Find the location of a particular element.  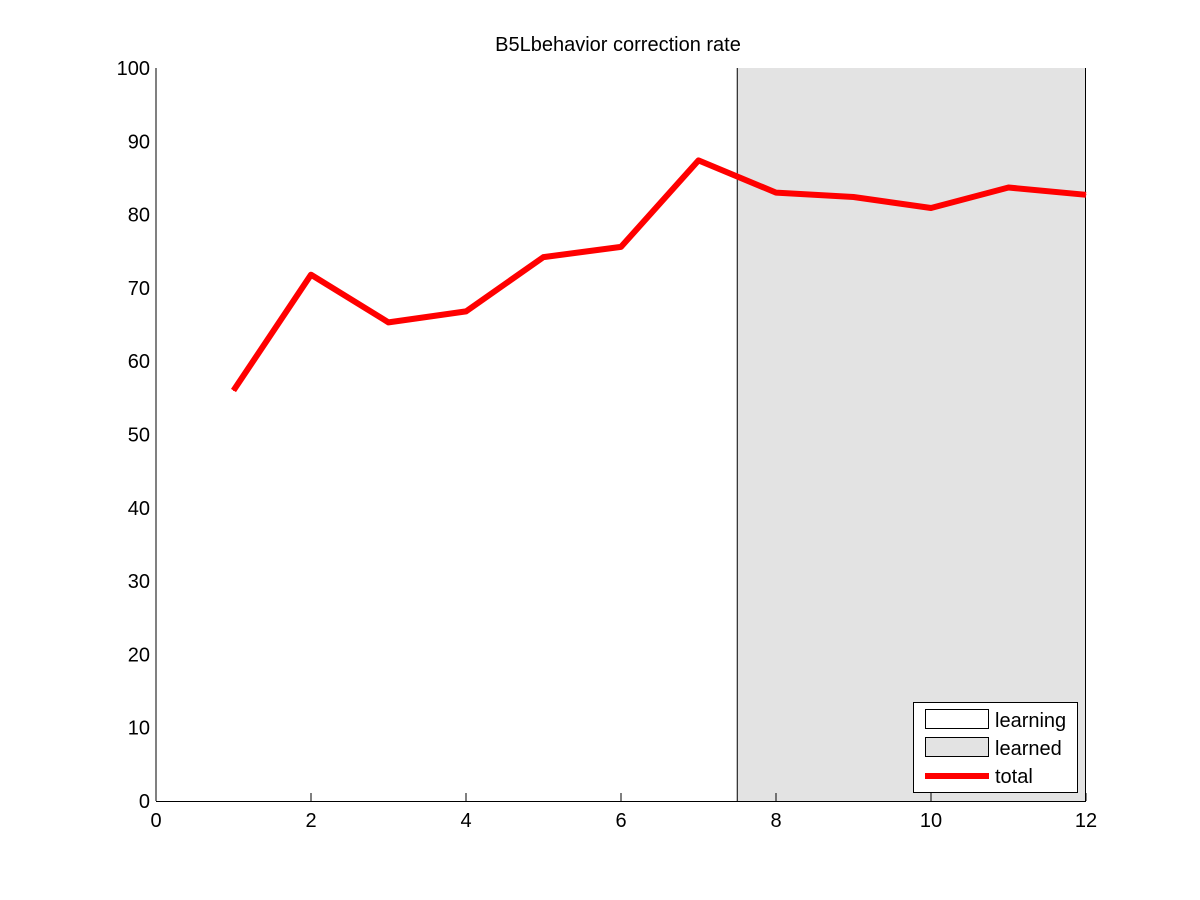

legend-label-learned: learned is located at coordinates (1028, 749).